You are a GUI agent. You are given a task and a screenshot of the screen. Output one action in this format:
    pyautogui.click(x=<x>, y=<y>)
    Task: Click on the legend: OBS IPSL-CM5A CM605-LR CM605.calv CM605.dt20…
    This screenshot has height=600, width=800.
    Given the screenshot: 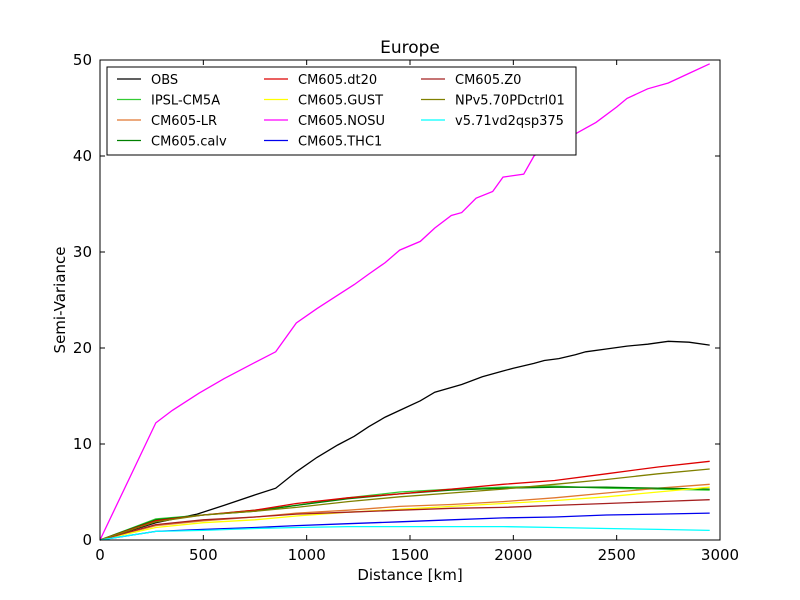 What is the action you would take?
    pyautogui.click(x=341, y=111)
    